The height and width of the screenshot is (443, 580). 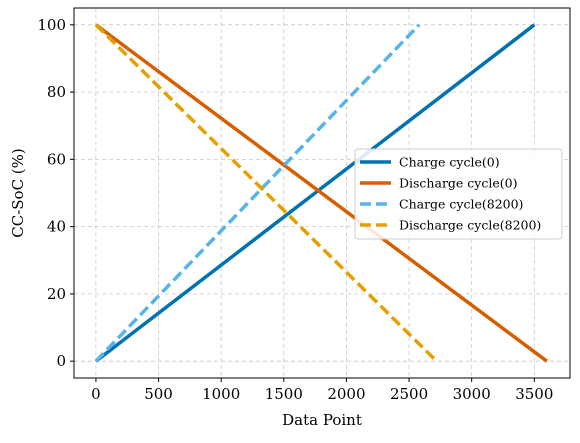 What do you see at coordinates (56, 227) in the screenshot?
I see `y-tick-label: 40` at bounding box center [56, 227].